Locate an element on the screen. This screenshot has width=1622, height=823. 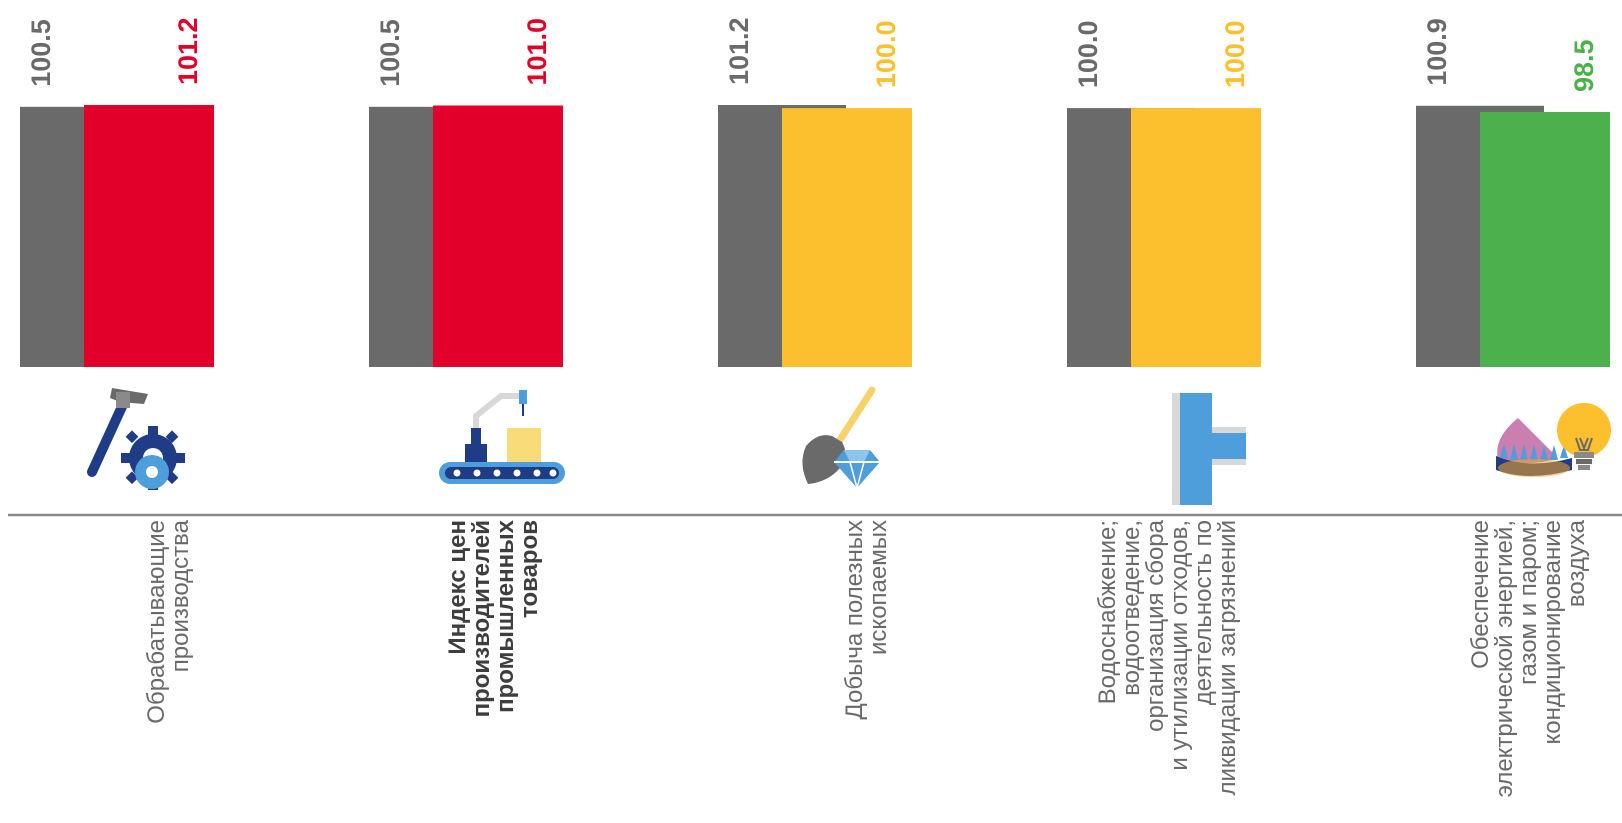
value-label-series2-3: 100.0 is located at coordinates (1235, 55).